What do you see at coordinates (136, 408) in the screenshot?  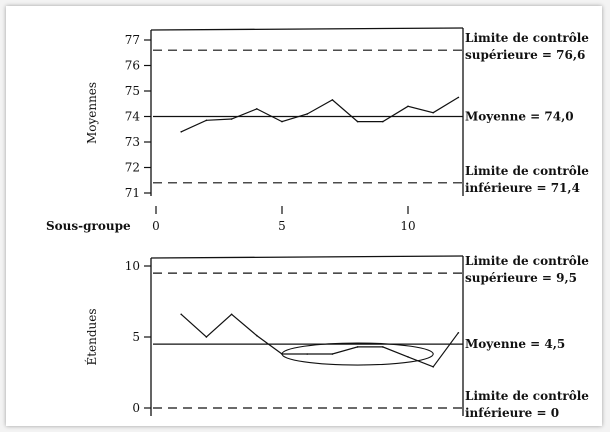 I see `y-tick-label: 0` at bounding box center [136, 408].